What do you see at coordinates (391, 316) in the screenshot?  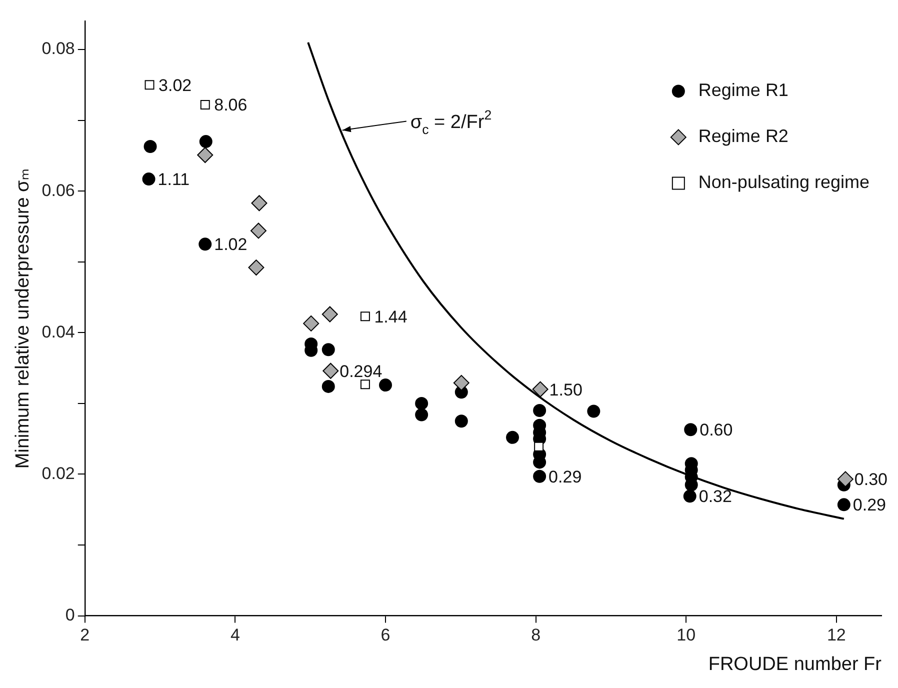 I see `annotation: 1.44` at bounding box center [391, 316].